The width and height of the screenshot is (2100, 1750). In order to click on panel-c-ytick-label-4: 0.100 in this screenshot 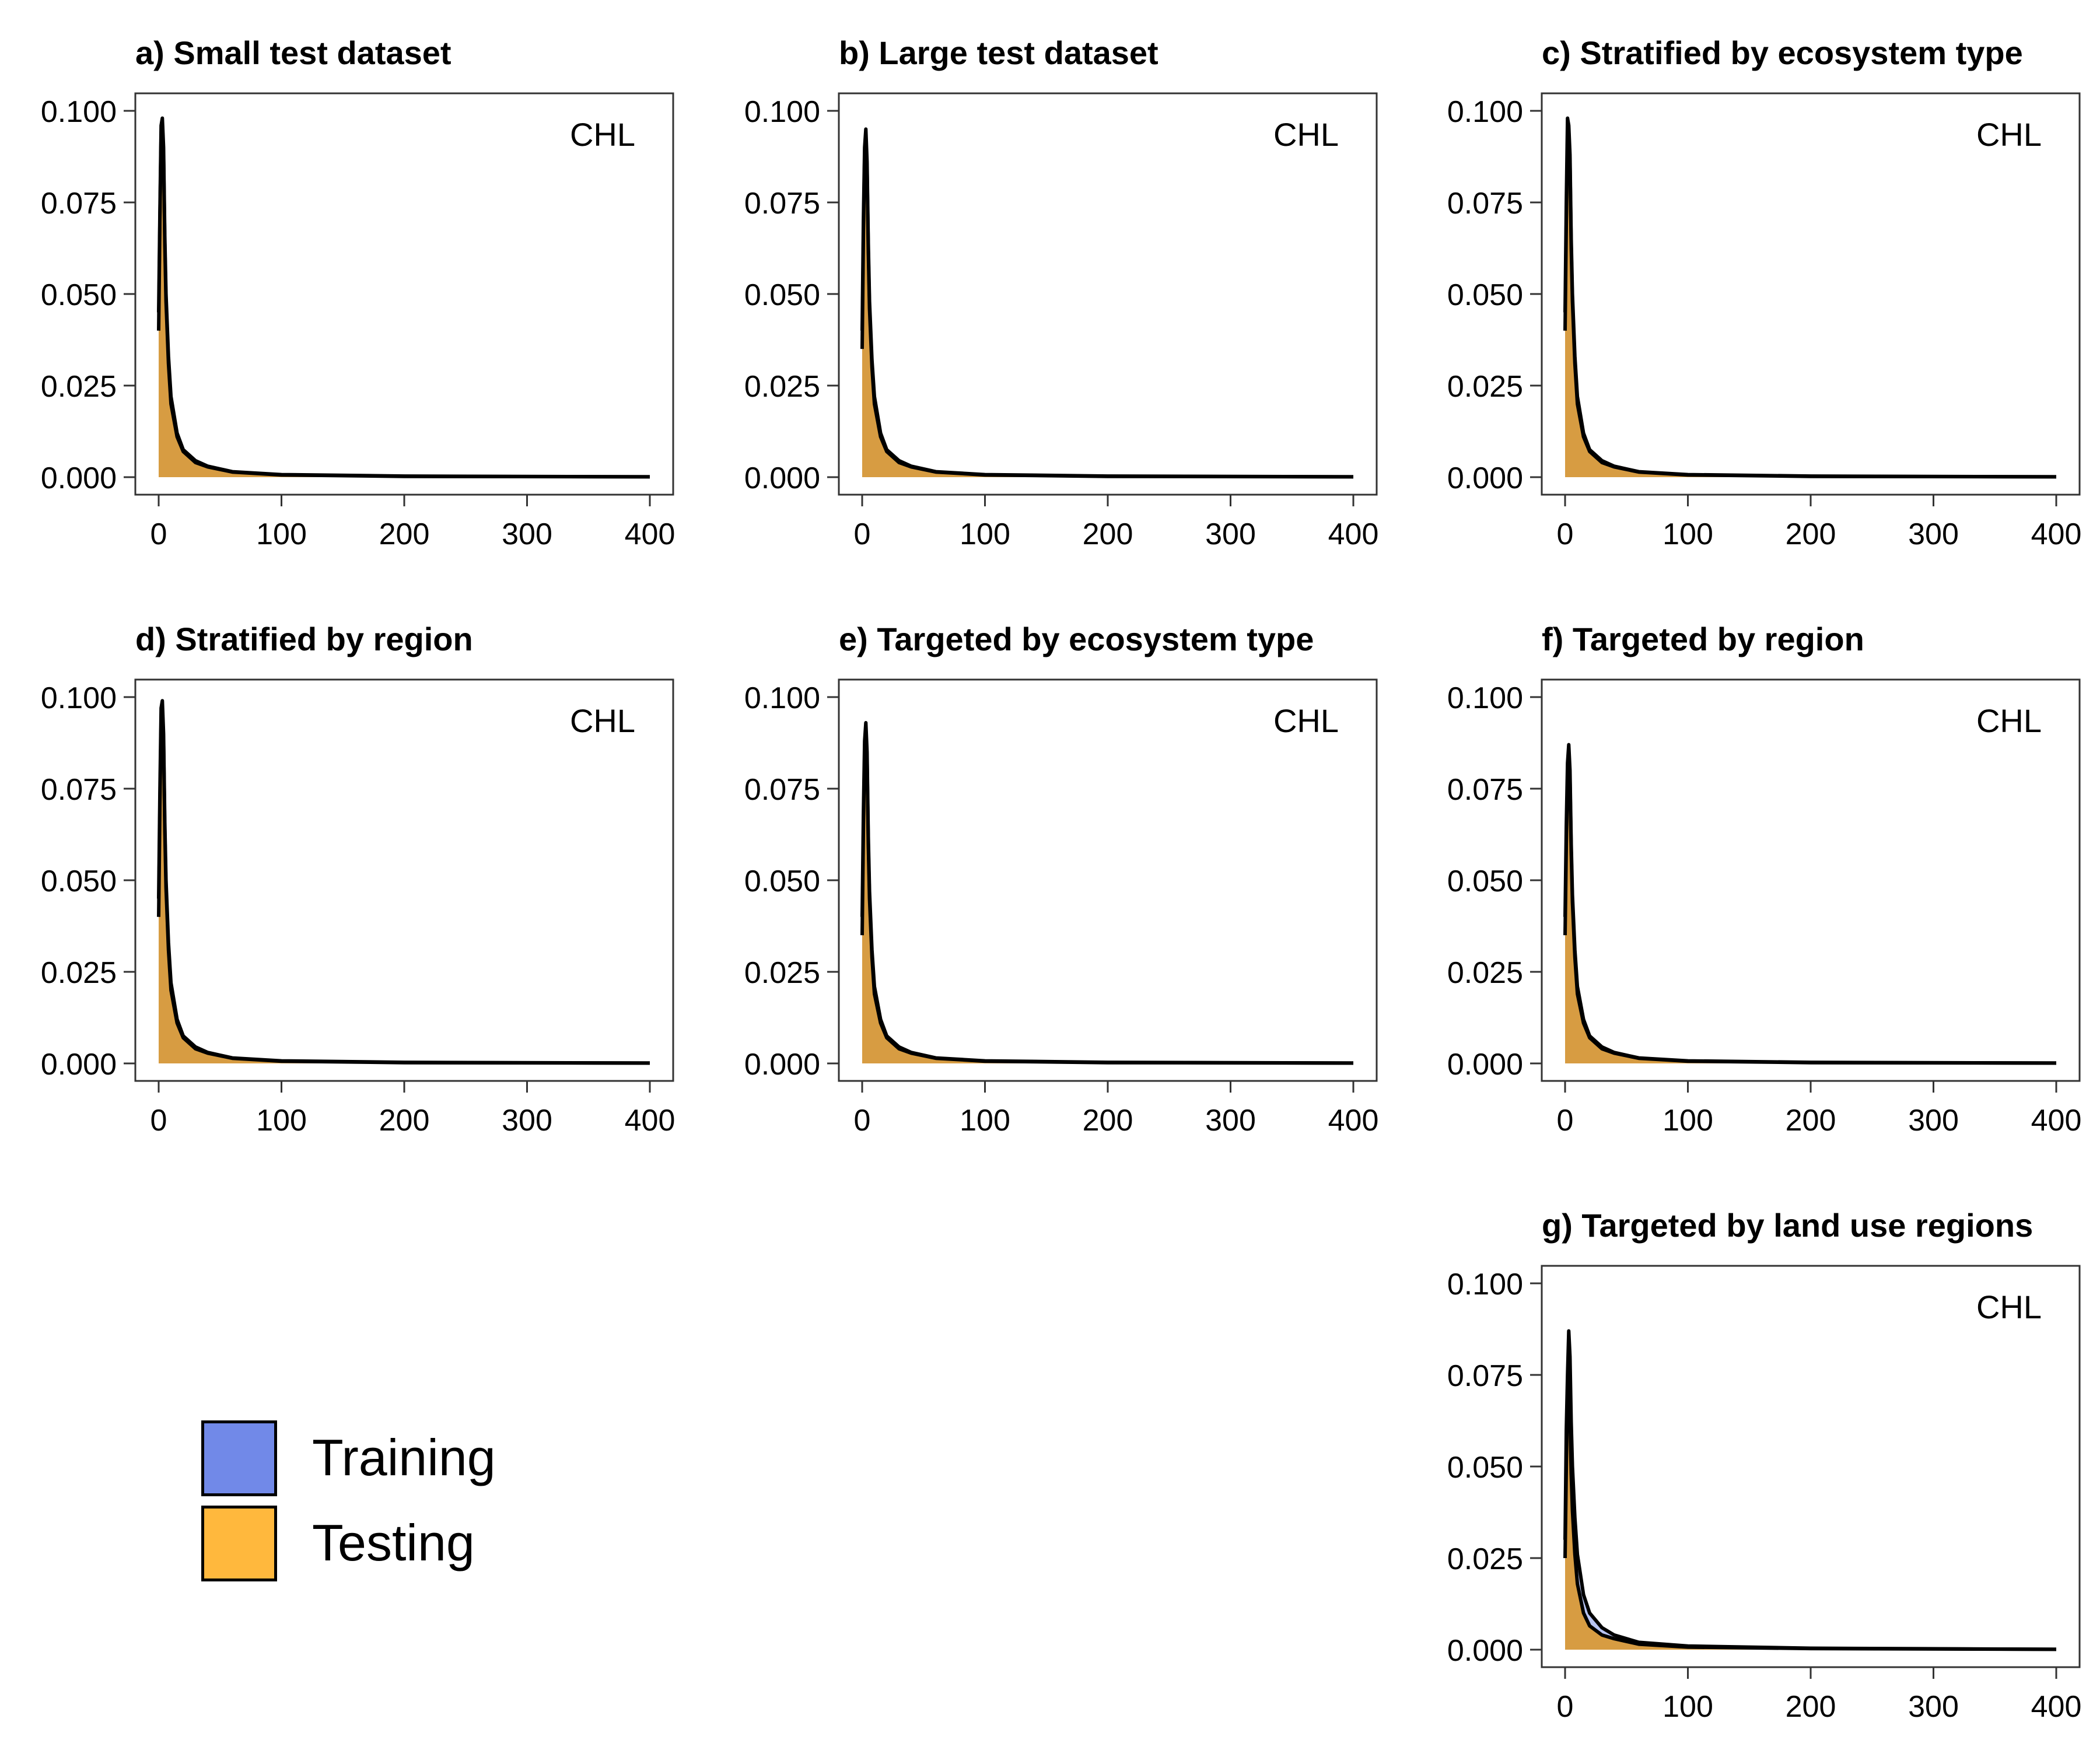, I will do `click(1485, 112)`.